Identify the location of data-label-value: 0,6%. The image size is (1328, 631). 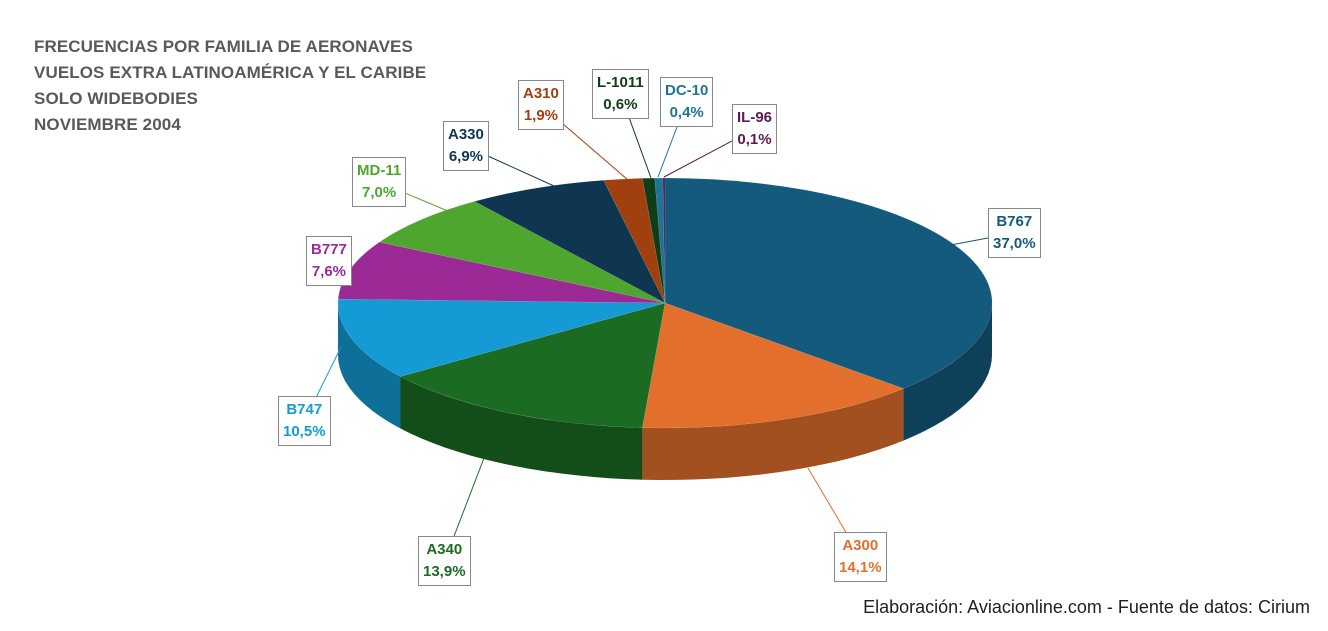
(620, 104).